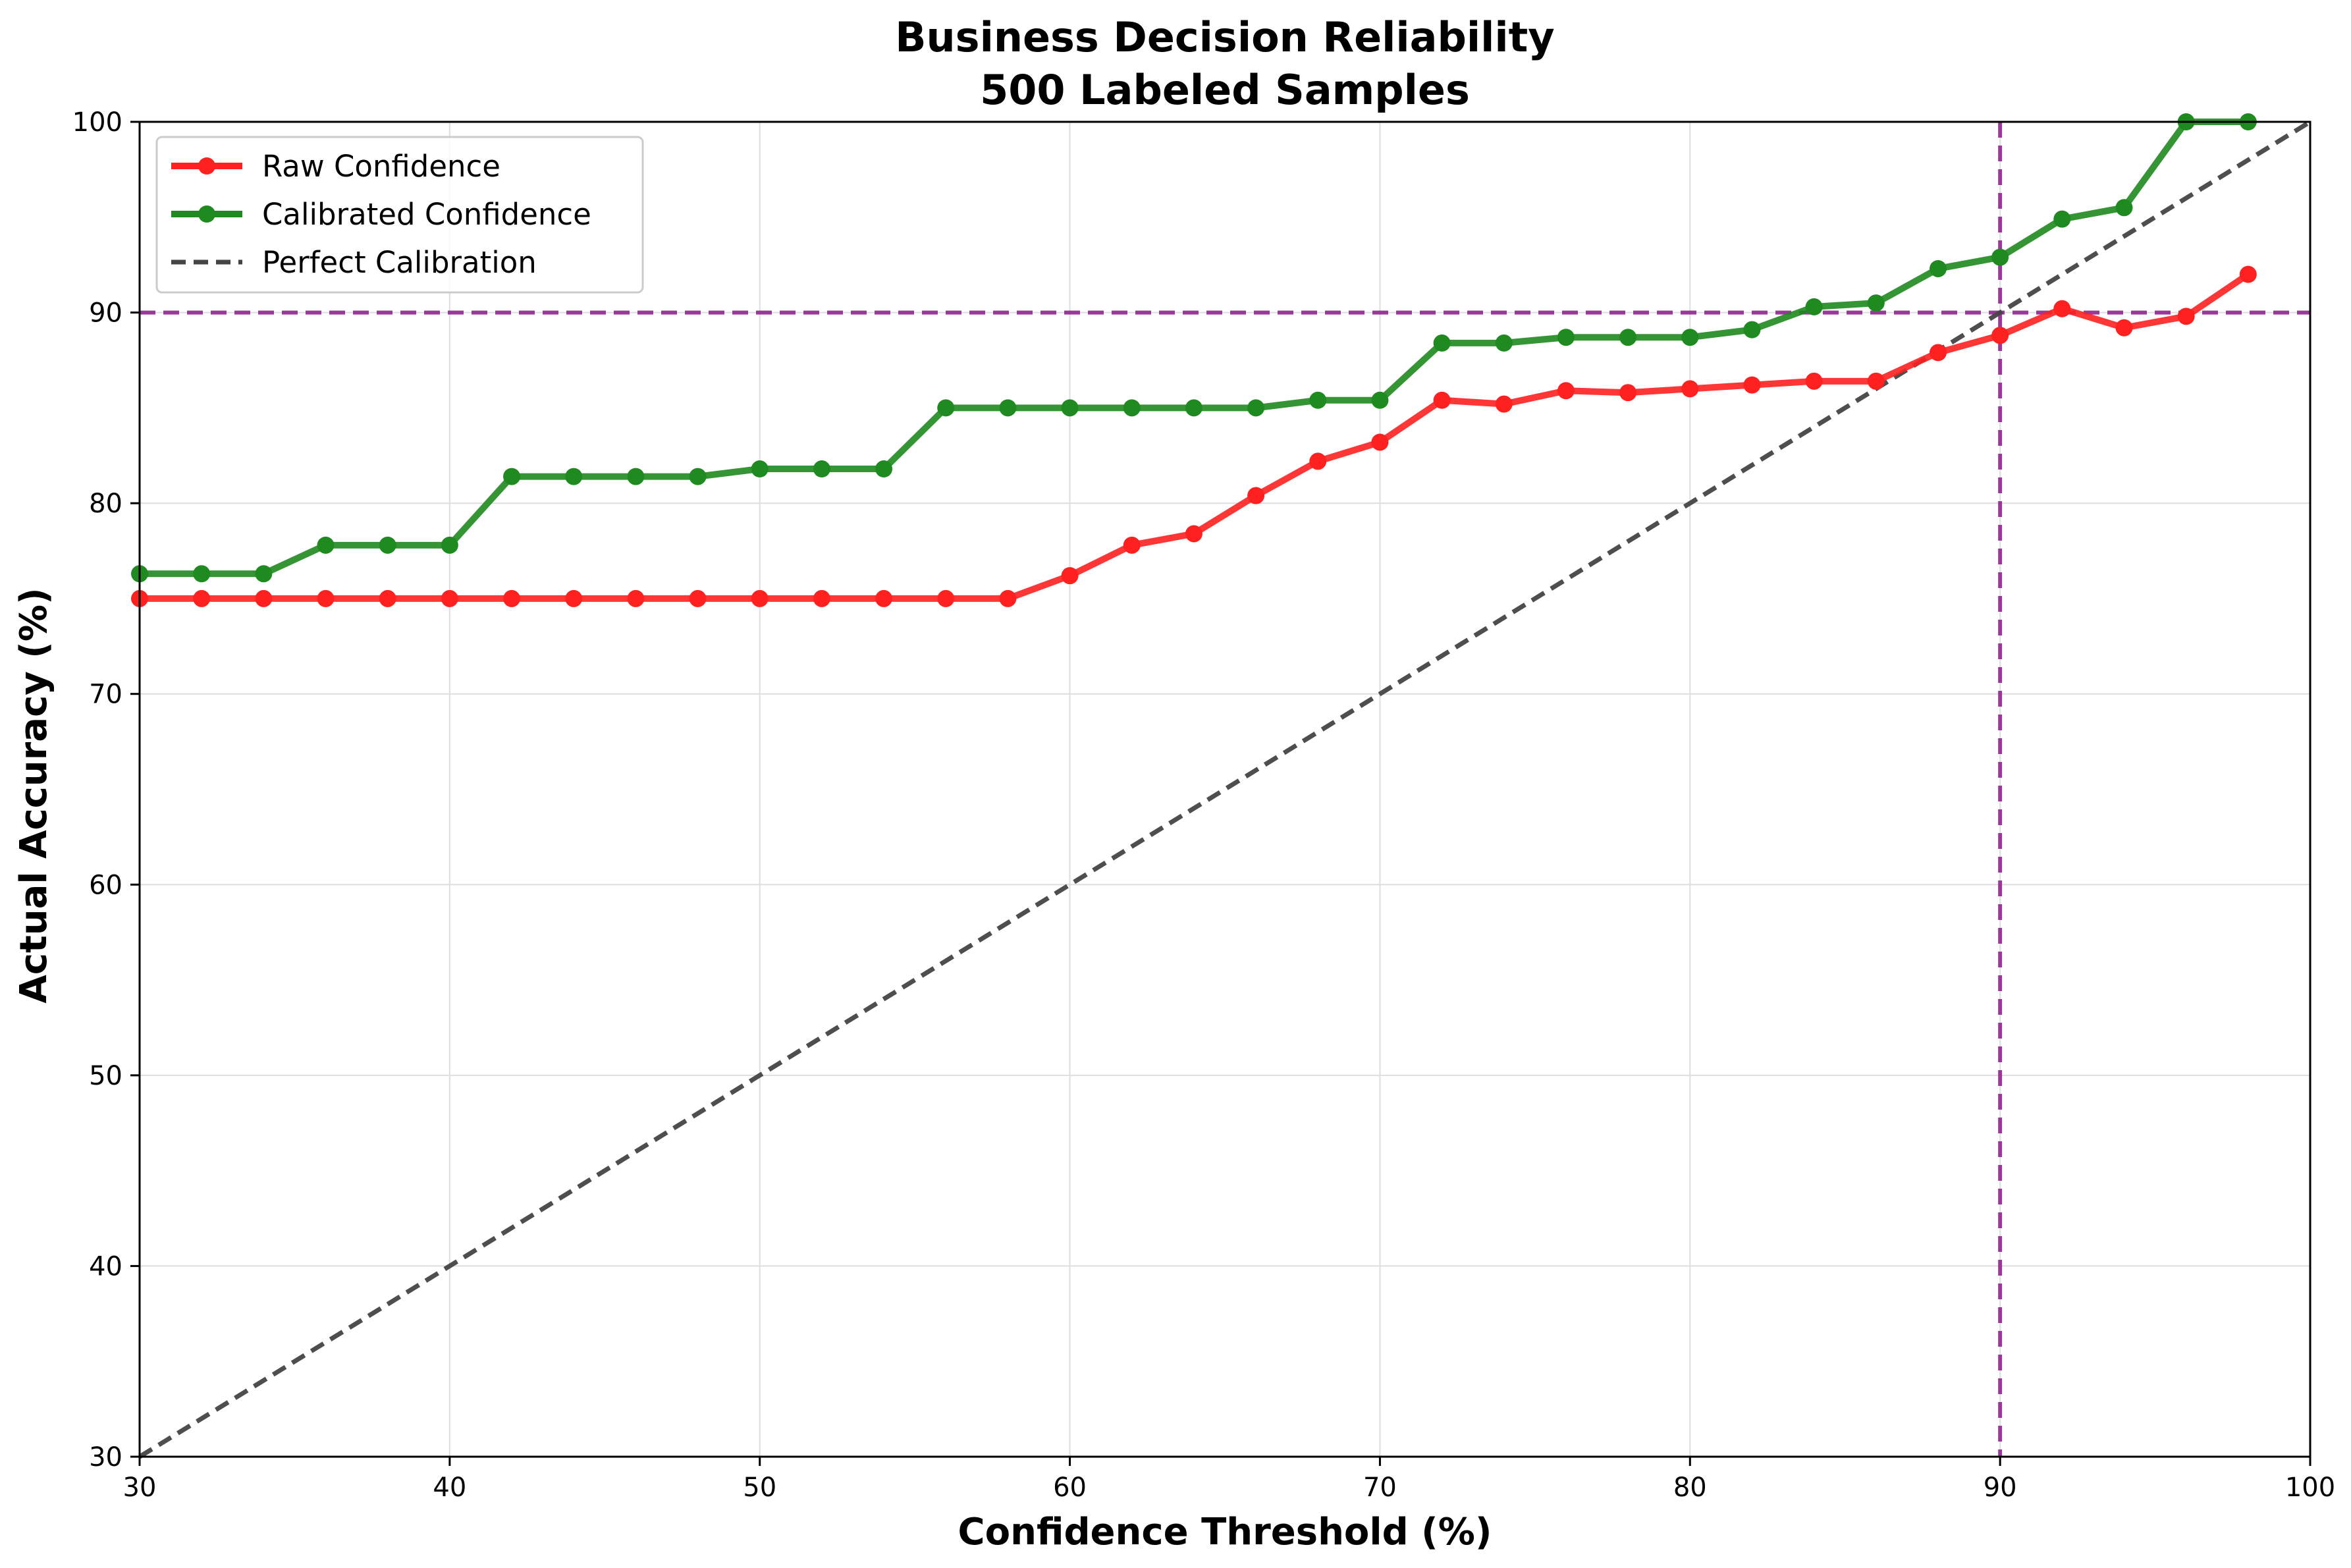 The width and height of the screenshot is (2351, 1568). What do you see at coordinates (450, 1488) in the screenshot?
I see `x-tick-label: 40` at bounding box center [450, 1488].